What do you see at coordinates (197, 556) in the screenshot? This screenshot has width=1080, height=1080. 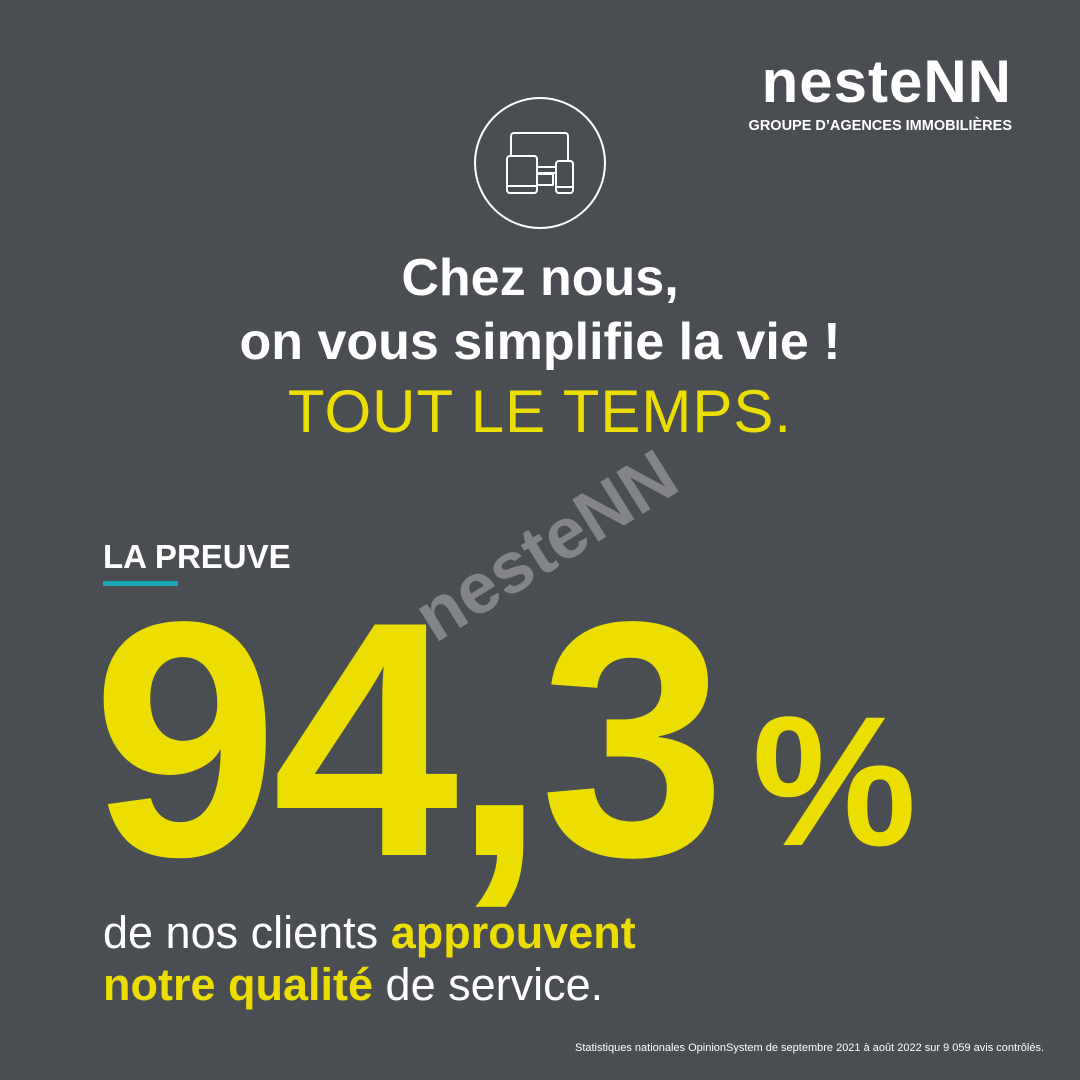 I see `proof-label: LA PREUVE` at bounding box center [197, 556].